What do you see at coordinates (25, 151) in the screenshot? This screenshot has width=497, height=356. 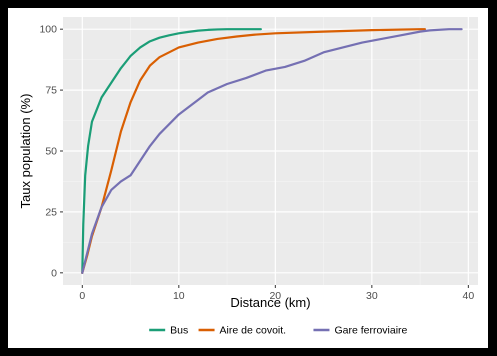 I see `y-axis-title: Taux population (%)` at bounding box center [25, 151].